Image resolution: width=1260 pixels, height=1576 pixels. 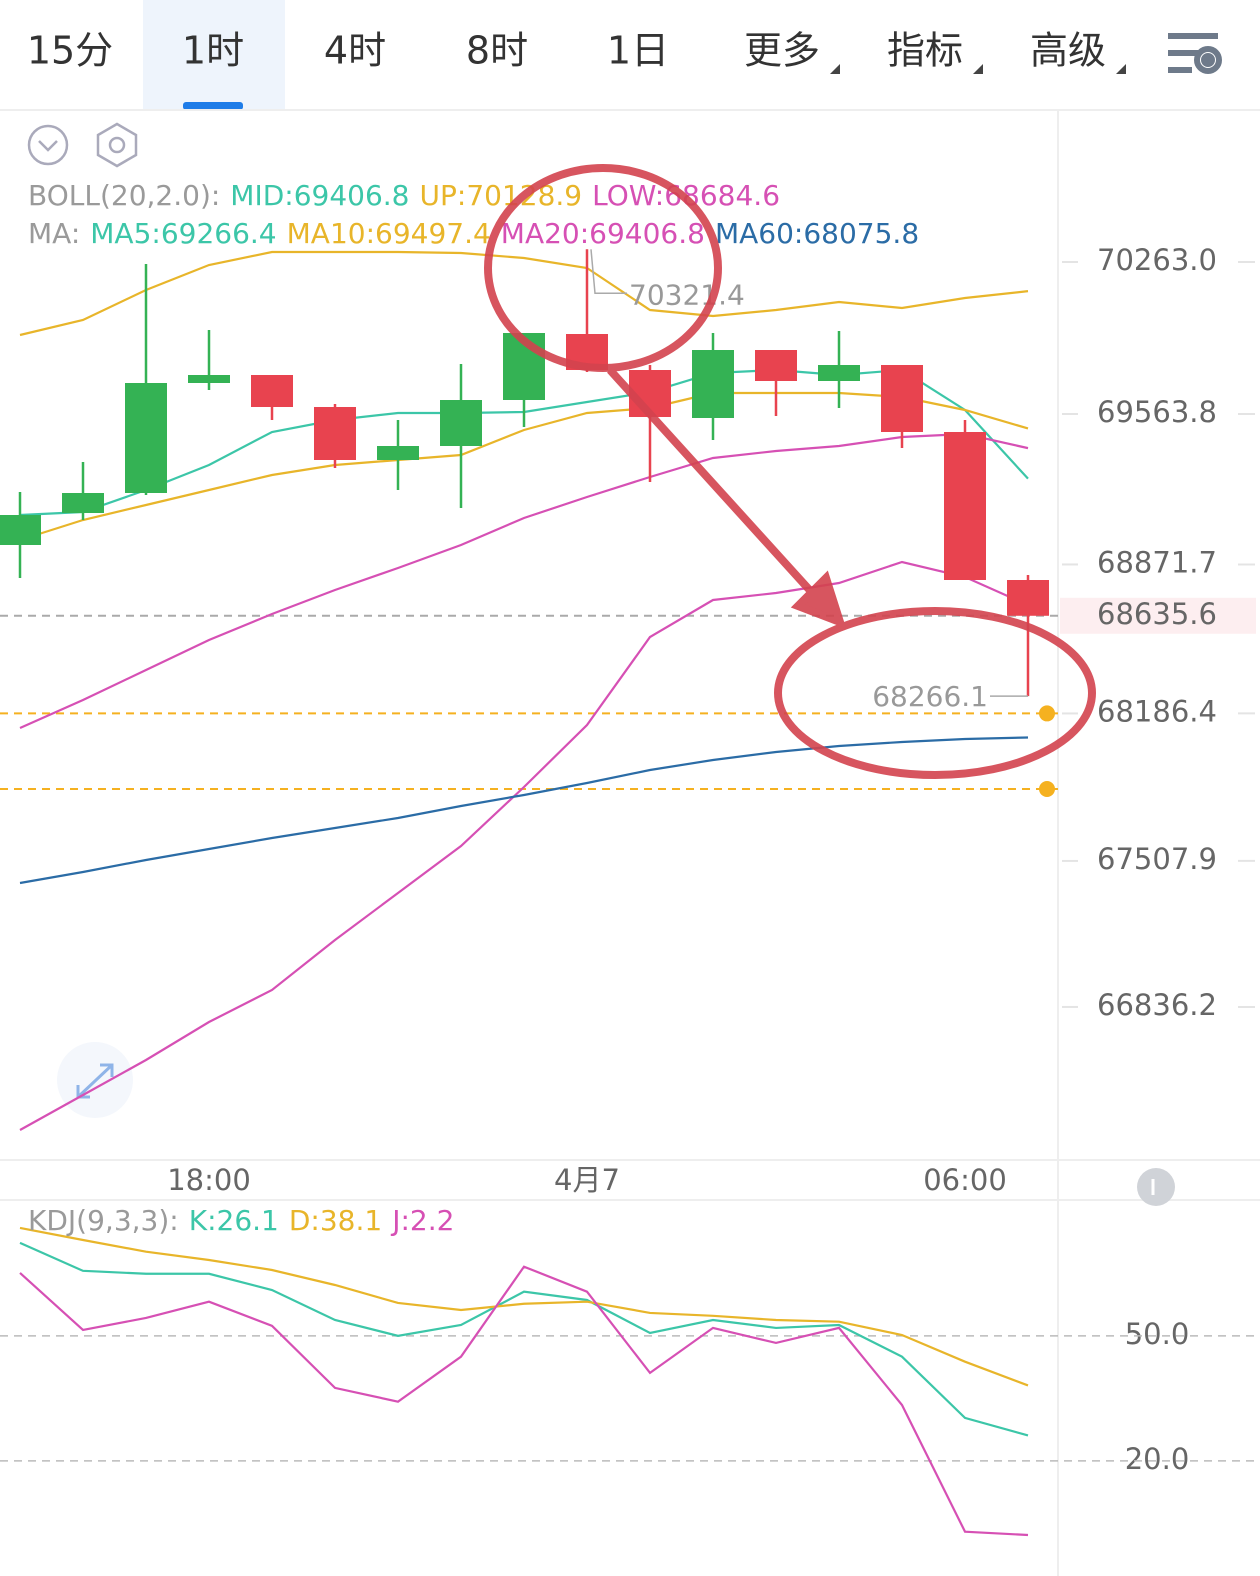 What do you see at coordinates (124, 195) in the screenshot?
I see `legend-entry: BOLL(20,2.0):` at bounding box center [124, 195].